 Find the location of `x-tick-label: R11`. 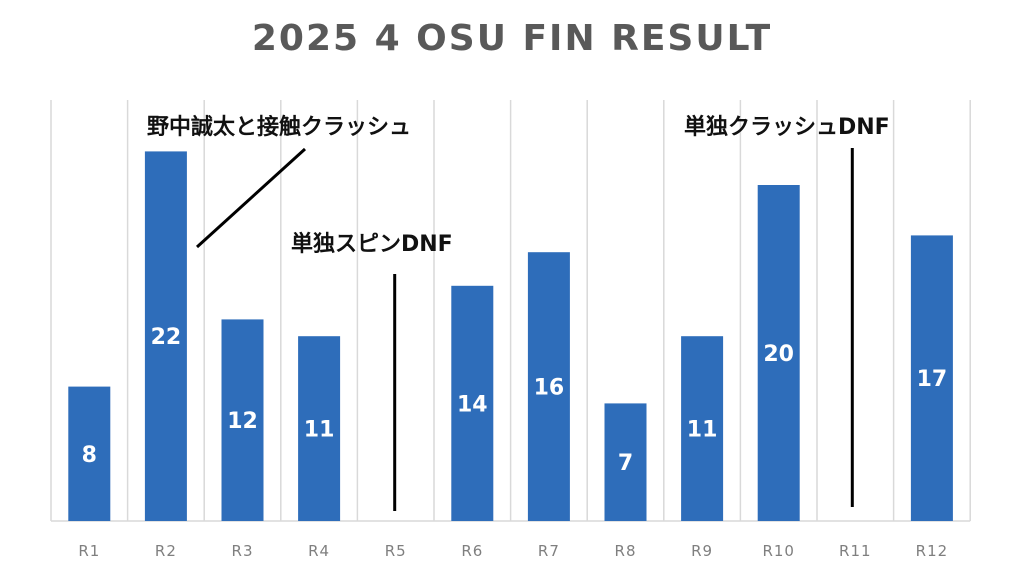

x-tick-label: R11 is located at coordinates (855, 551).